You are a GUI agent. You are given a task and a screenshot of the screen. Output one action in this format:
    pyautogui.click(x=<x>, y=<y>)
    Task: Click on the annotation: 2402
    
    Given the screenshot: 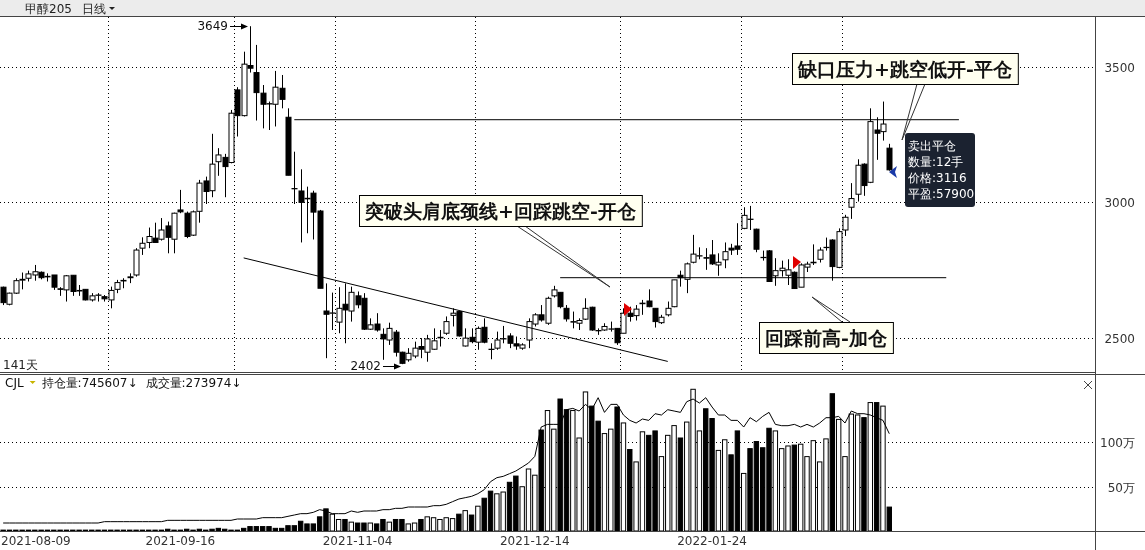 What is the action you would take?
    pyautogui.click(x=365, y=366)
    